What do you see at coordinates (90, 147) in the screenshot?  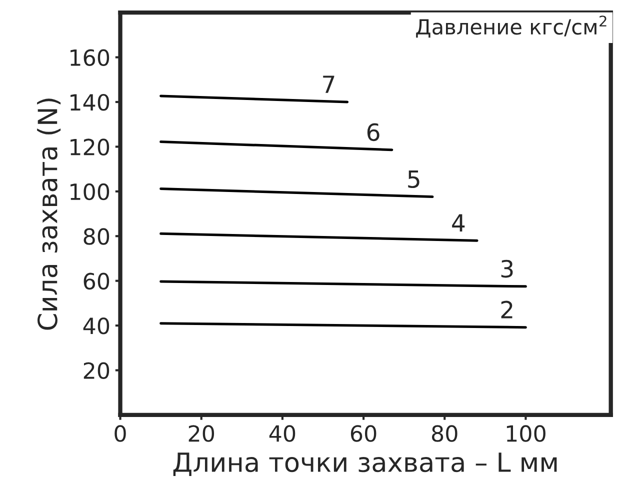 I see `y-tick-label: 120` at bounding box center [90, 147].